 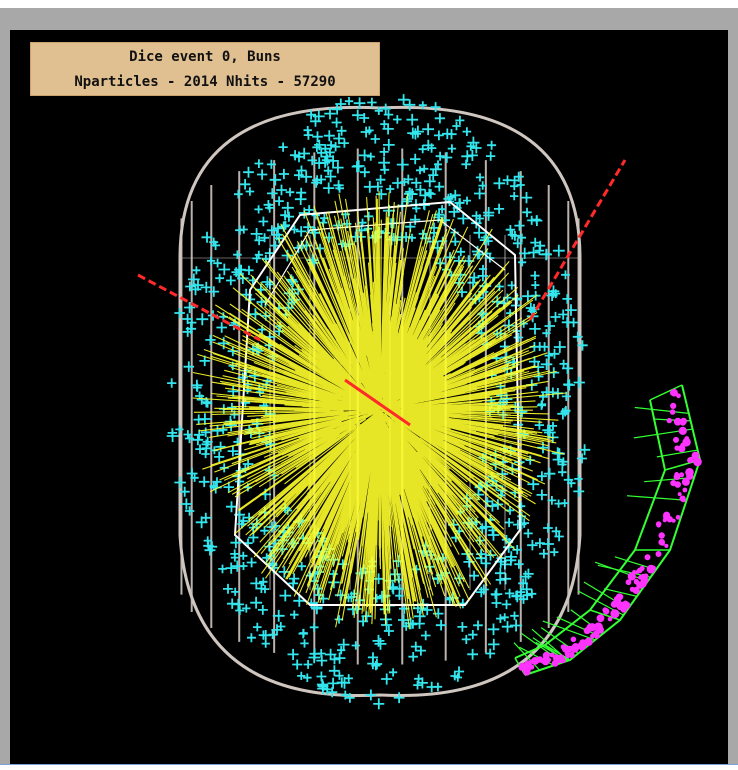 I want to click on calorimeter-hits, so click(x=610, y=532).